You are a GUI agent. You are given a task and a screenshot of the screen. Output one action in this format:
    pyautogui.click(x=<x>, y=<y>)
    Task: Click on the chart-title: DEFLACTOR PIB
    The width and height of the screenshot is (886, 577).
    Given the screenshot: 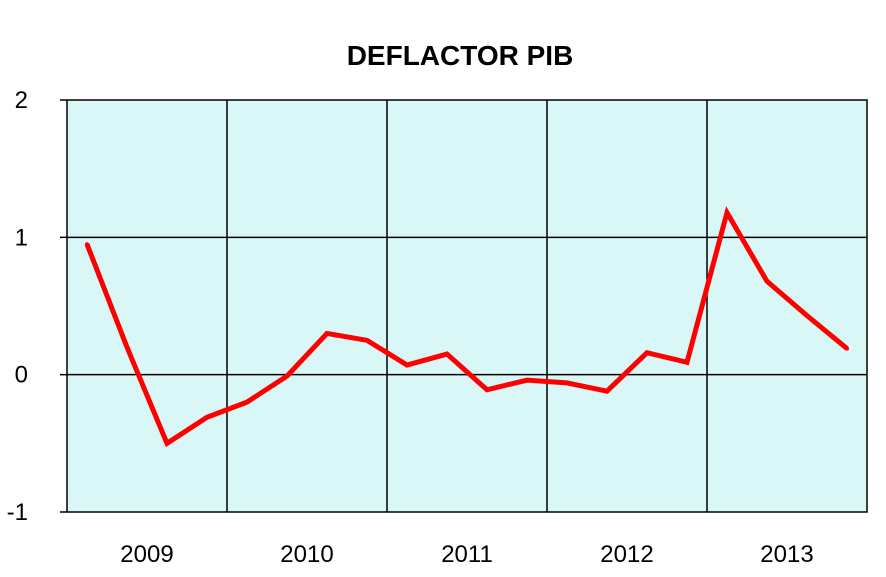 What is the action you would take?
    pyautogui.click(x=460, y=55)
    